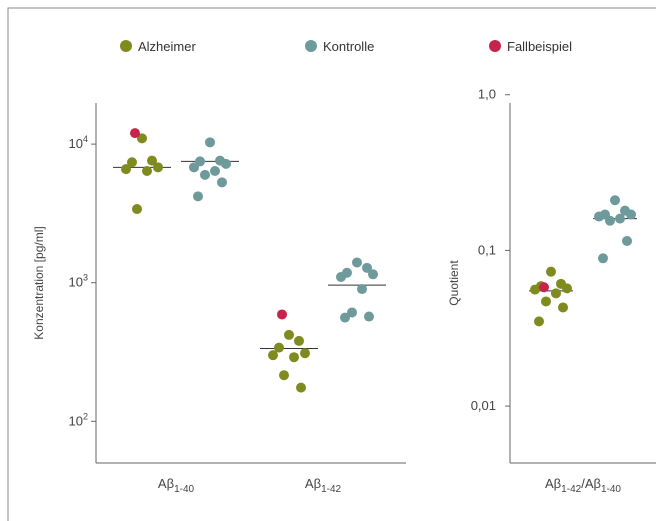  Describe the element at coordinates (583, 261) in the screenshot. I see `right-data-marks` at that location.